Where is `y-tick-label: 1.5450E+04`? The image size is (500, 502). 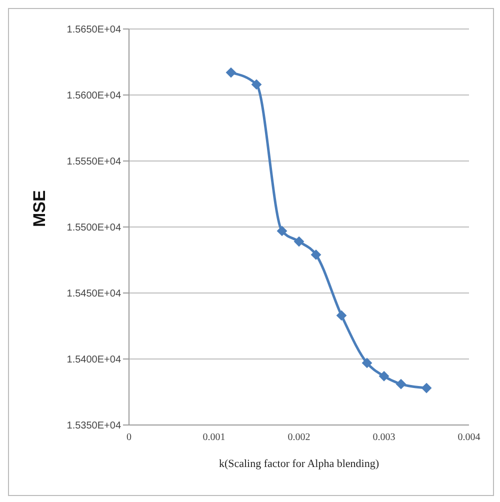 y-tick-label: 1.5450E+04 is located at coordinates (94, 294).